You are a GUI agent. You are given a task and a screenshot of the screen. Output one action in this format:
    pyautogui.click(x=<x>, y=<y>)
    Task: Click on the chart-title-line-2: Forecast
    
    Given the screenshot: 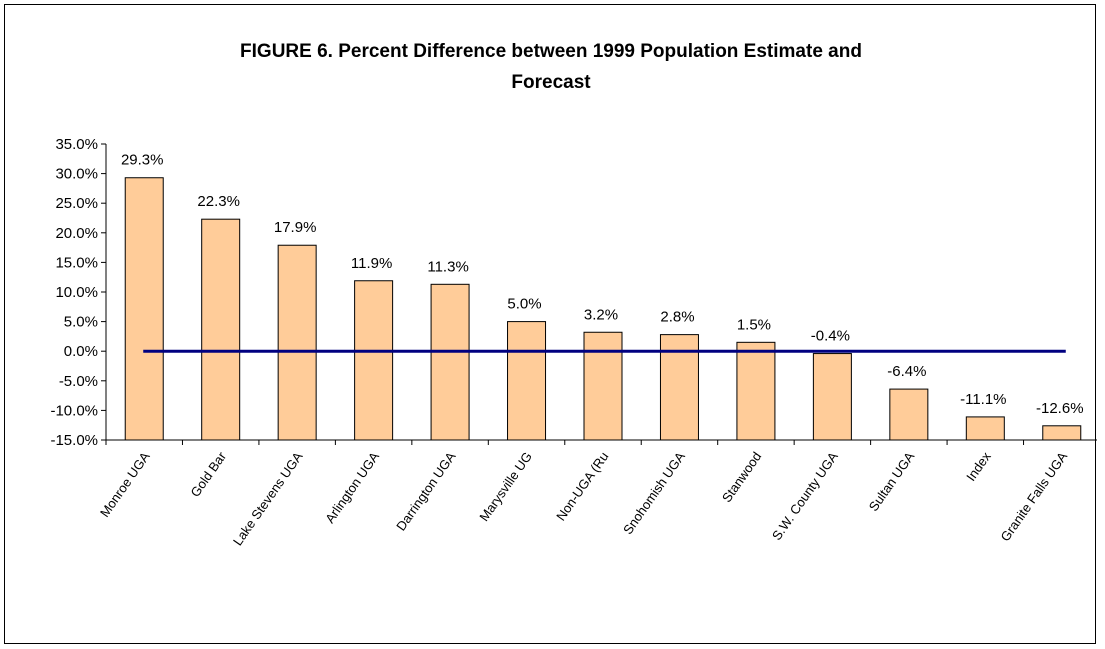 What is the action you would take?
    pyautogui.click(x=551, y=82)
    